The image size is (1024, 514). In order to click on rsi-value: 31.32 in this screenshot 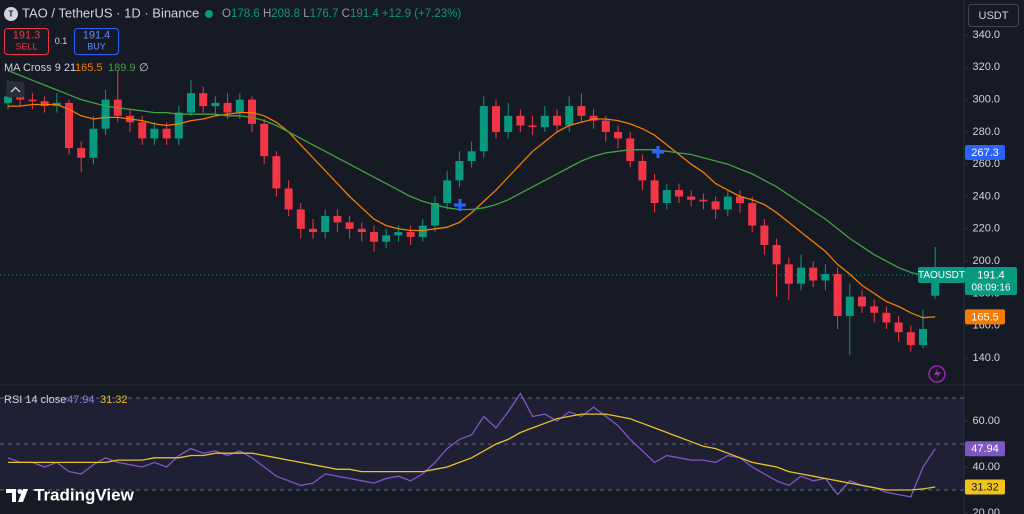, I will do `click(114, 400)`.